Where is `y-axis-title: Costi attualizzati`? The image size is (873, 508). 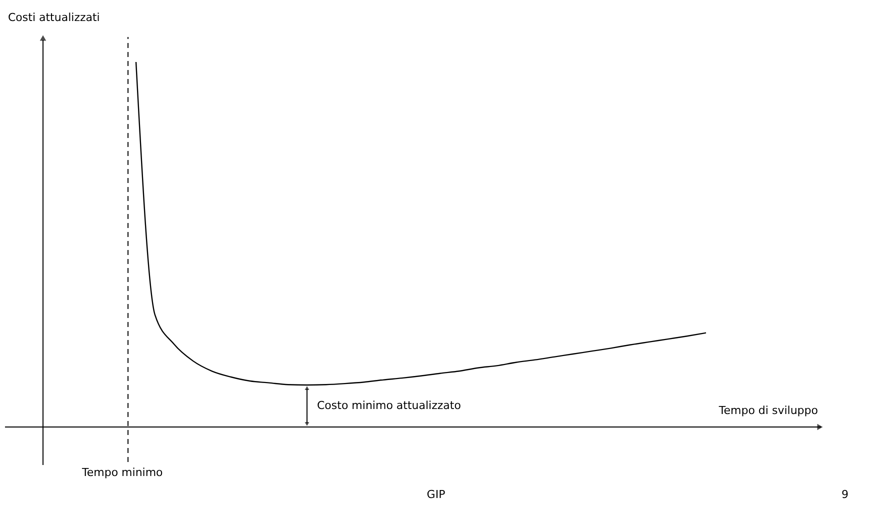 y-axis-title: Costi attualizzati is located at coordinates (54, 17).